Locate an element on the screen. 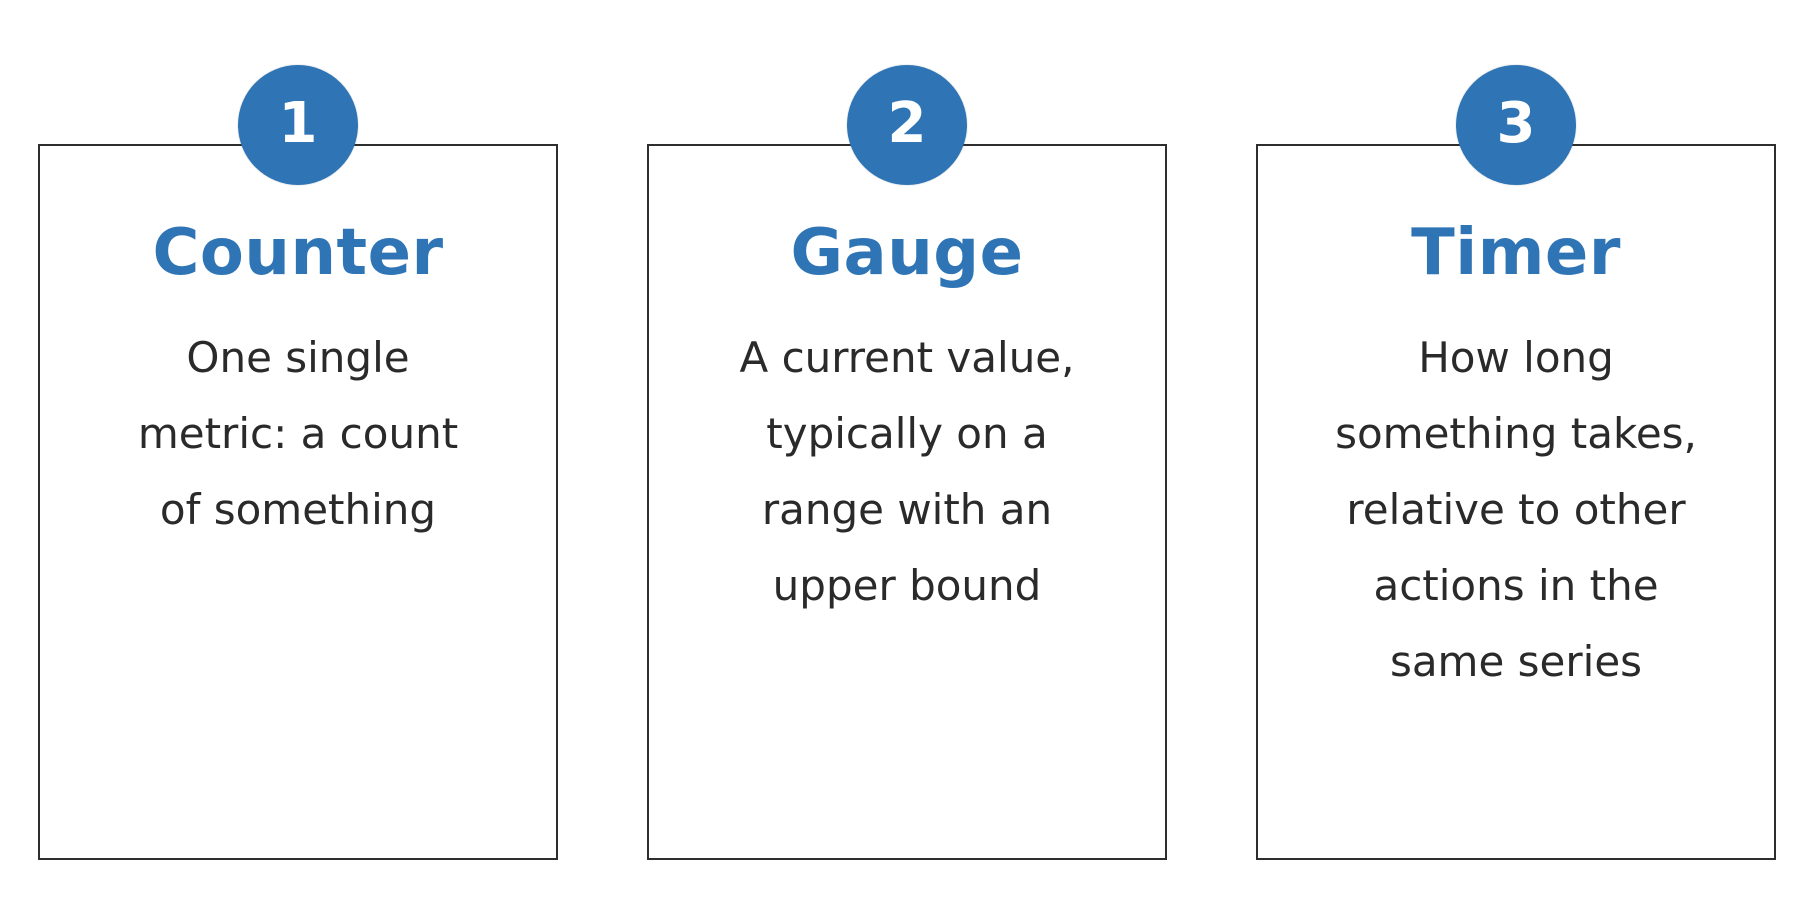  card-title: Gauge is located at coordinates (907, 253).